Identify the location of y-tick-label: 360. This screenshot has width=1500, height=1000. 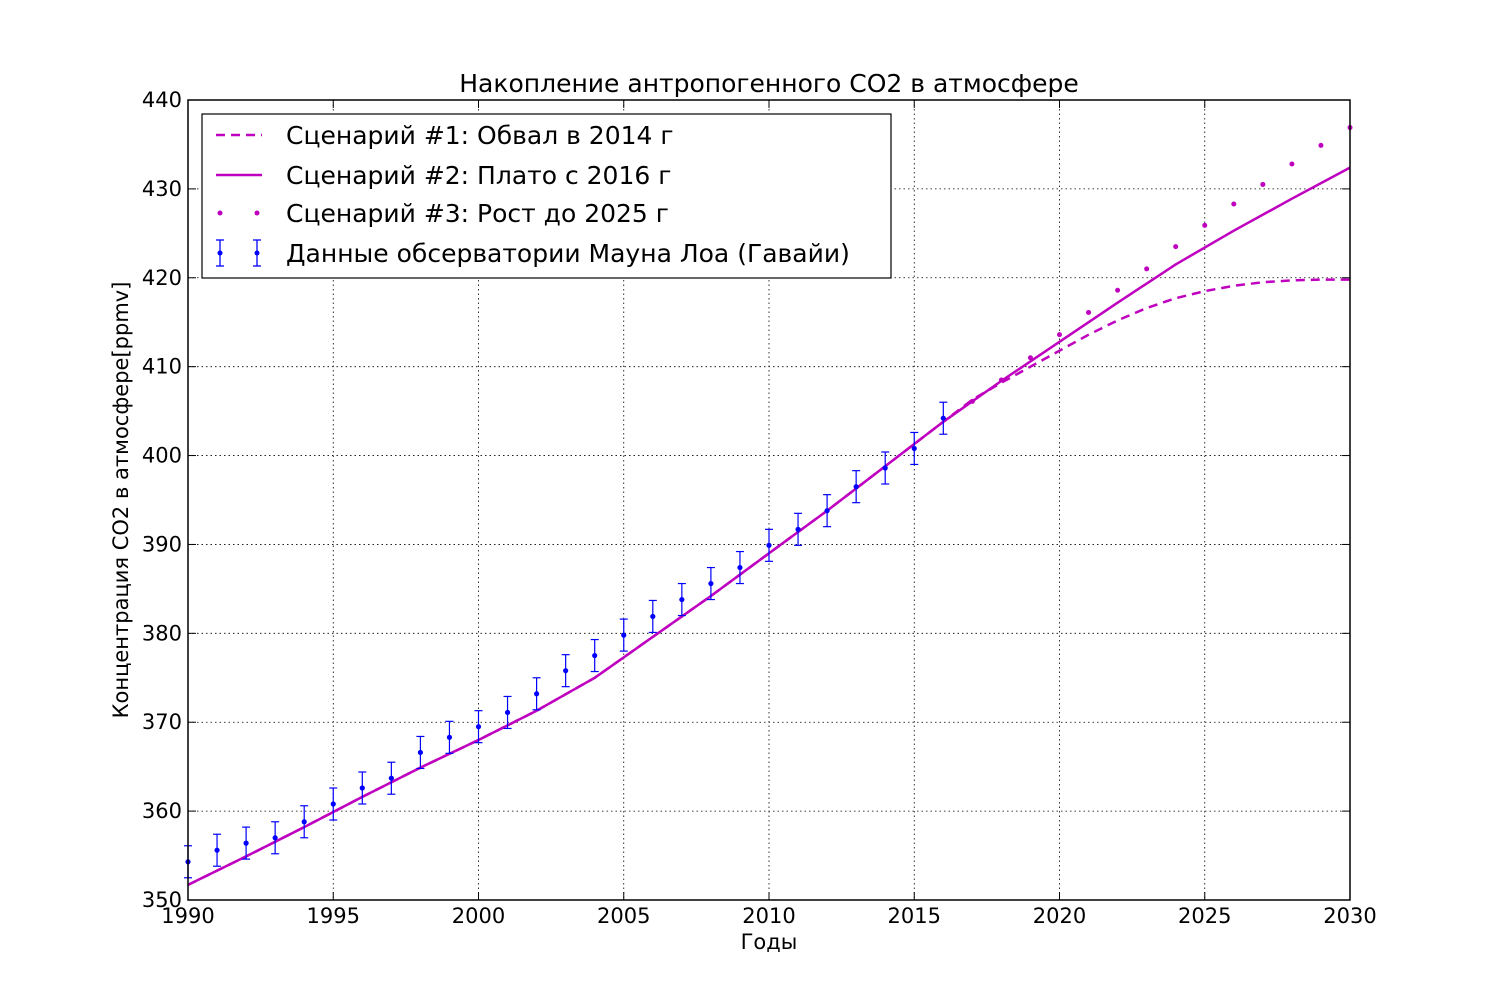
(162, 811).